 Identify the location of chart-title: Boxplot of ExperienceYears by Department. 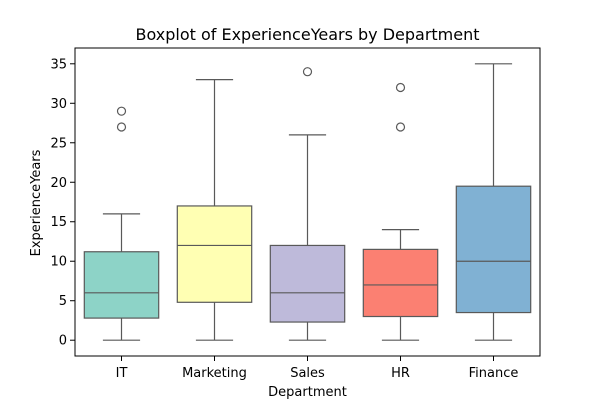
(307, 34).